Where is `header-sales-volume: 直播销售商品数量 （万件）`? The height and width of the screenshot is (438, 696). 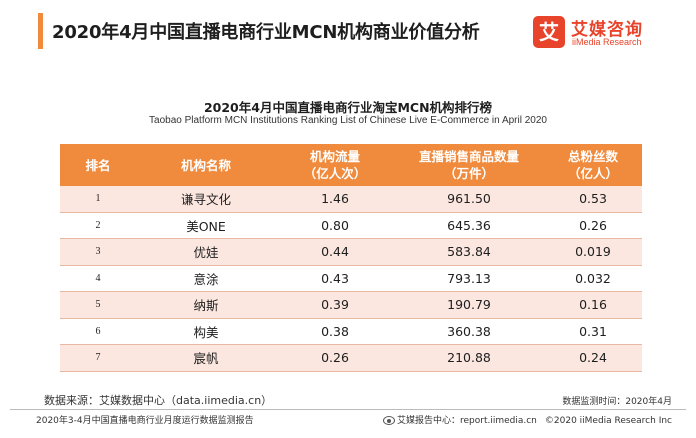
header-sales-volume: 直播销售商品数量 （万件） is located at coordinates (469, 165).